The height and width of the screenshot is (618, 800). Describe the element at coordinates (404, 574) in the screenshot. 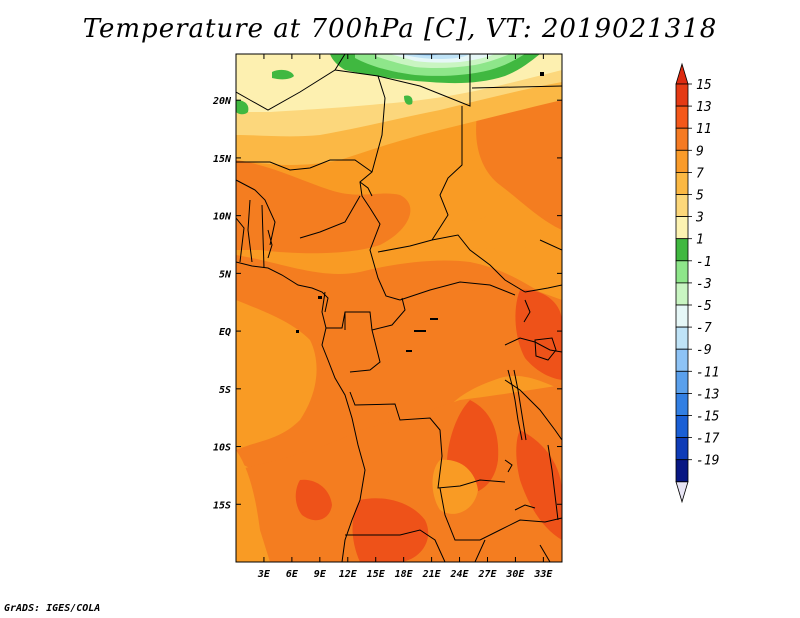

I see `x-tick-label: 18E` at that location.